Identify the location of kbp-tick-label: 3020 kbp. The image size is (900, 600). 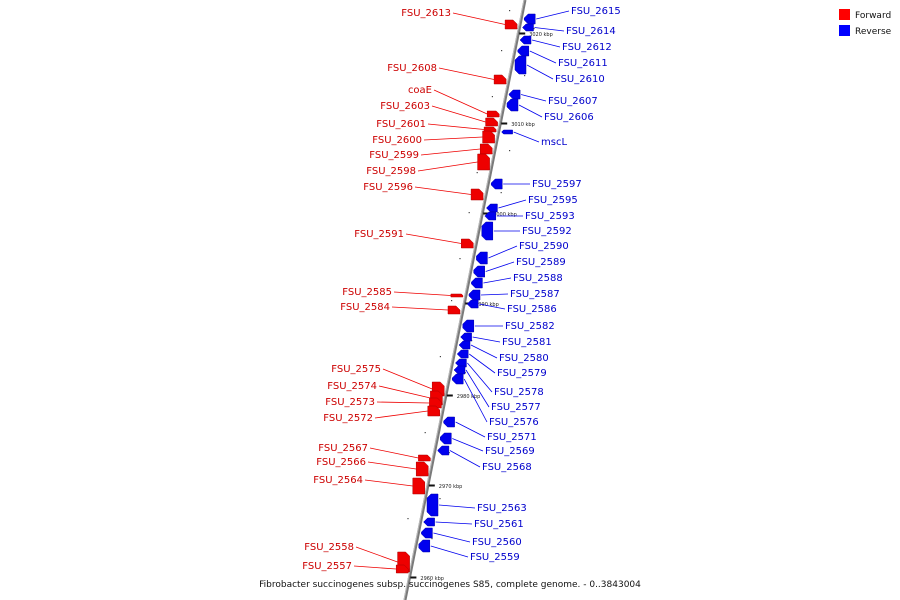
(541, 35).